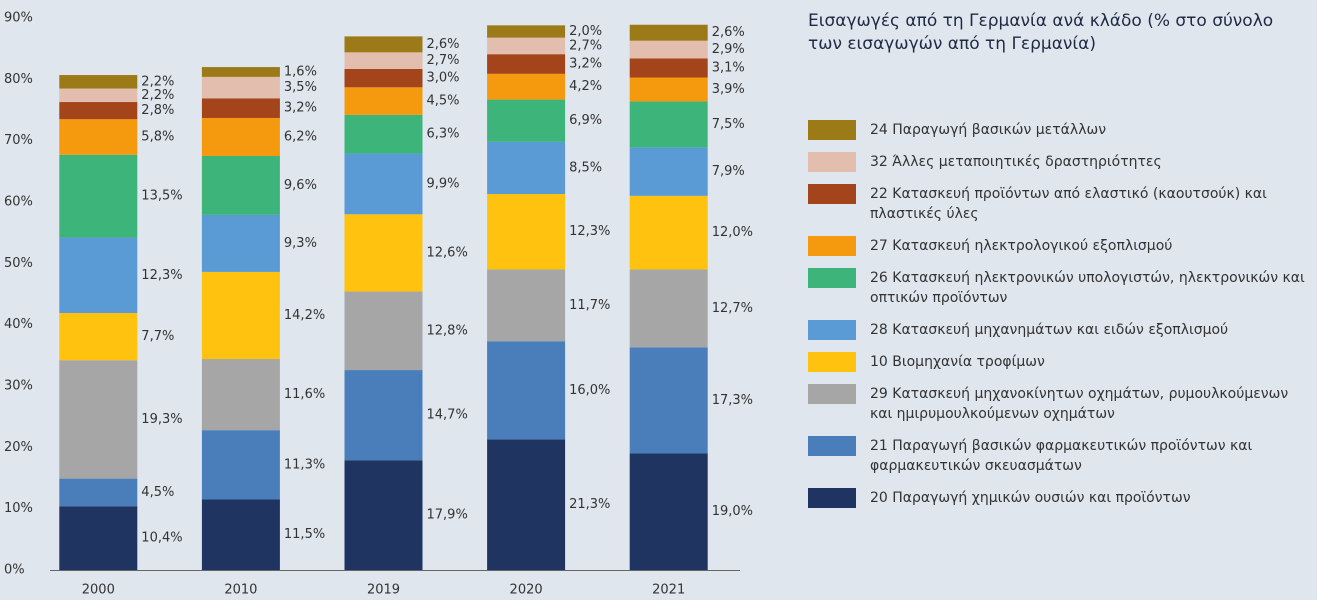  Describe the element at coordinates (18, 79) in the screenshot. I see `y-tick-label: 80%` at that location.